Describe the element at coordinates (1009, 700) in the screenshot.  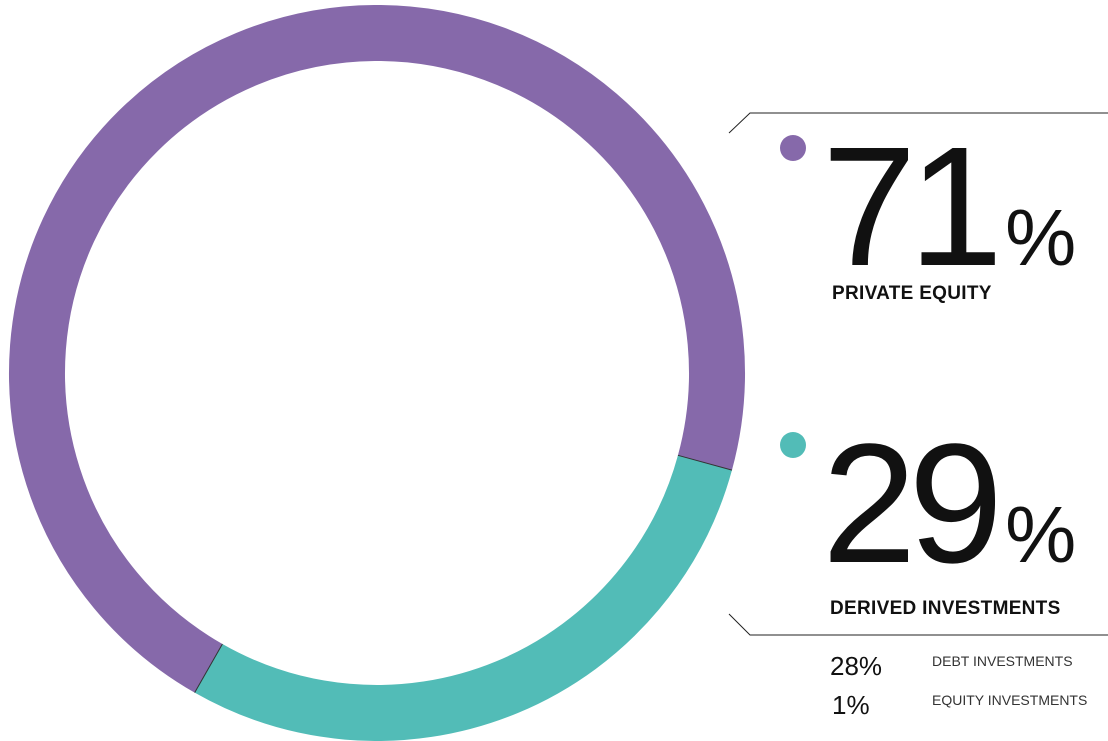
I see `breakdown-label: EQUITY INVESTMENTS` at that location.